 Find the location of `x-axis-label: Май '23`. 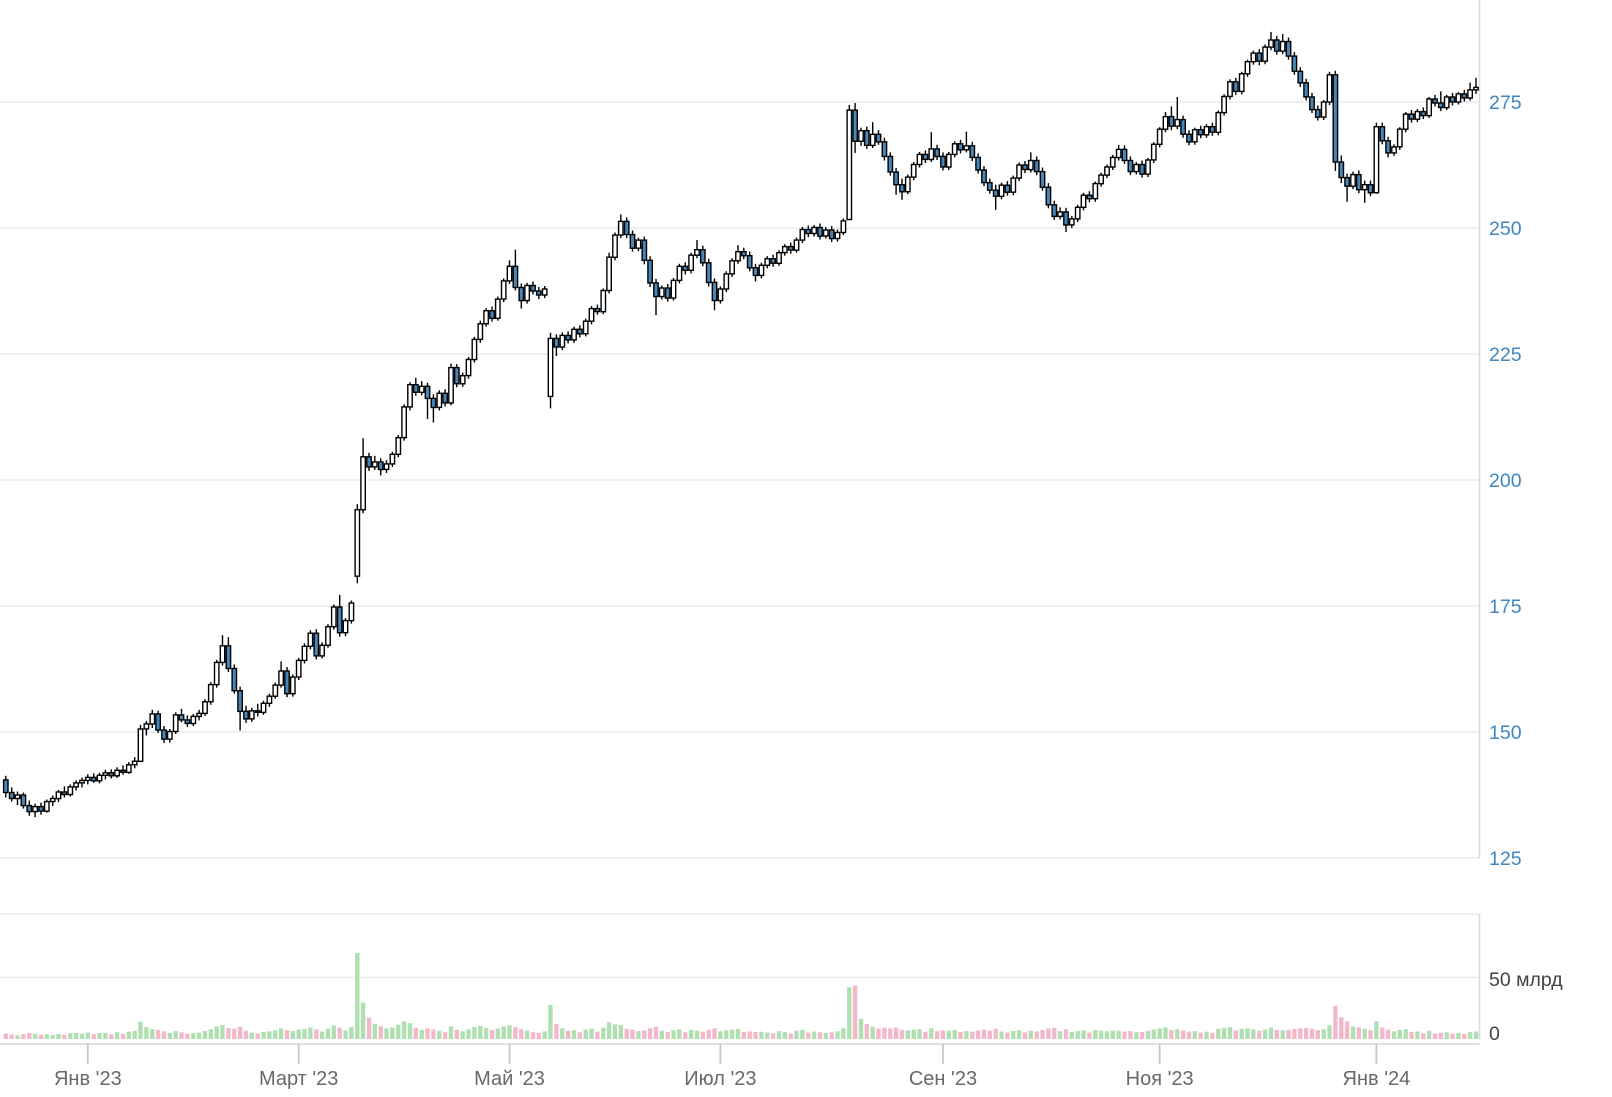

x-axis-label: Май '23 is located at coordinates (509, 1079).